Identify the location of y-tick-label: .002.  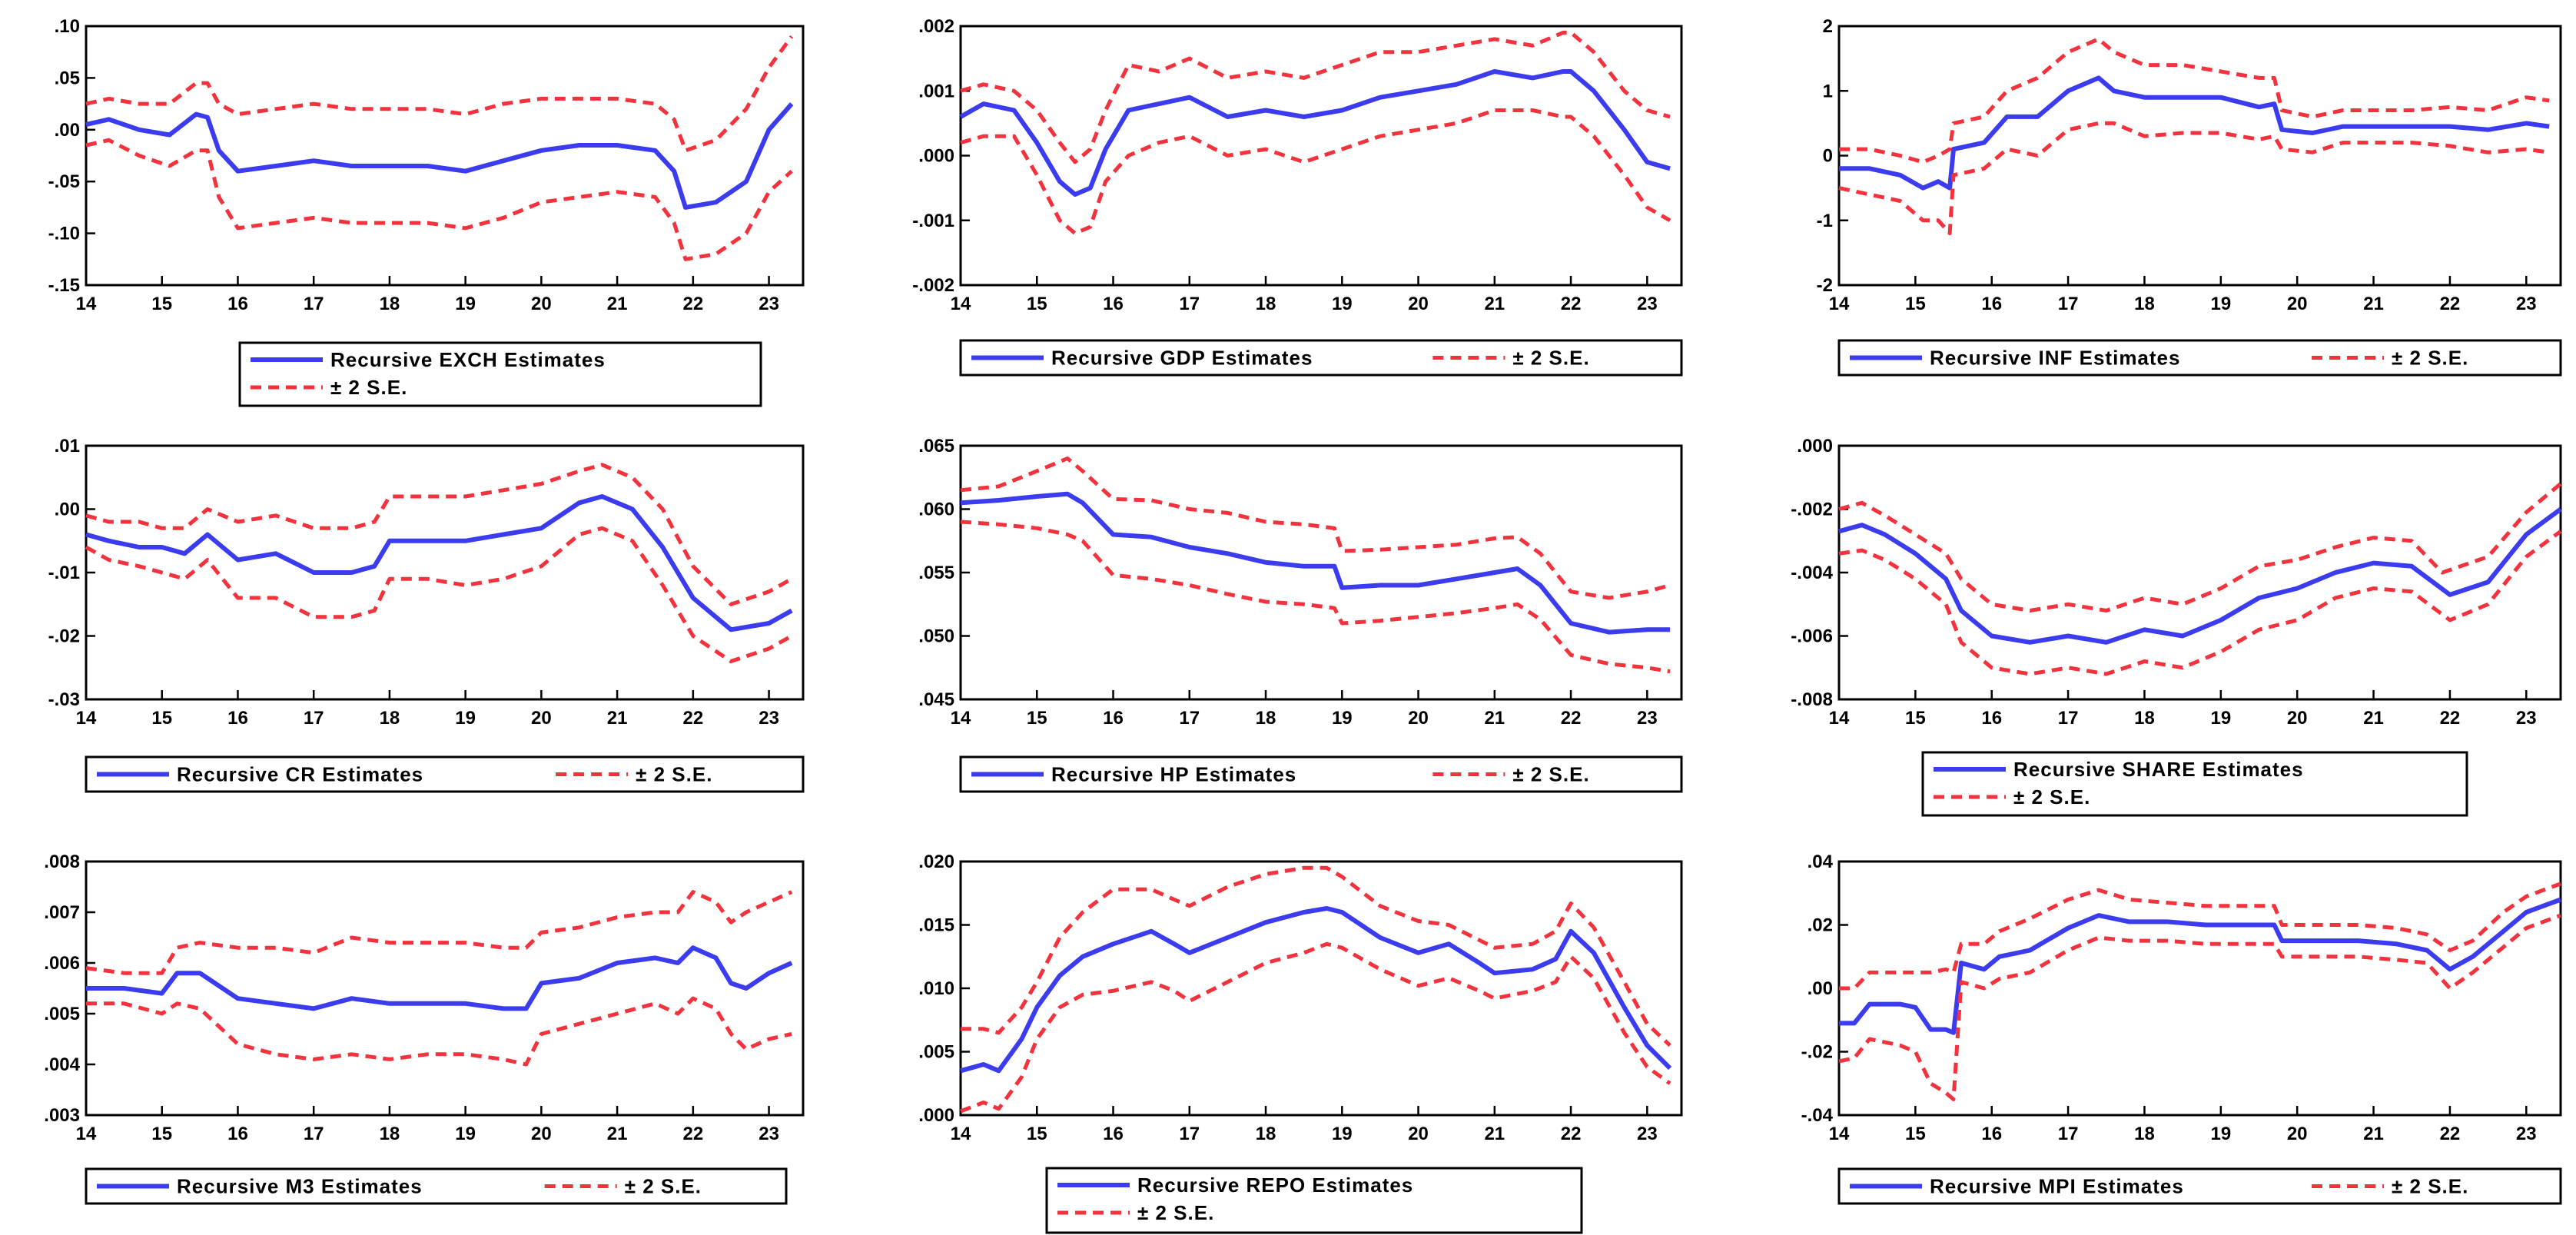
(936, 26).